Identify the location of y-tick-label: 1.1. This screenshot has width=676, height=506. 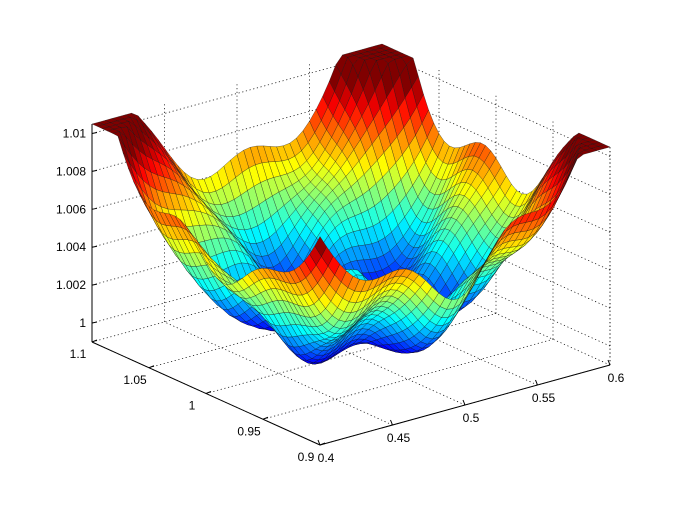
(78, 354).